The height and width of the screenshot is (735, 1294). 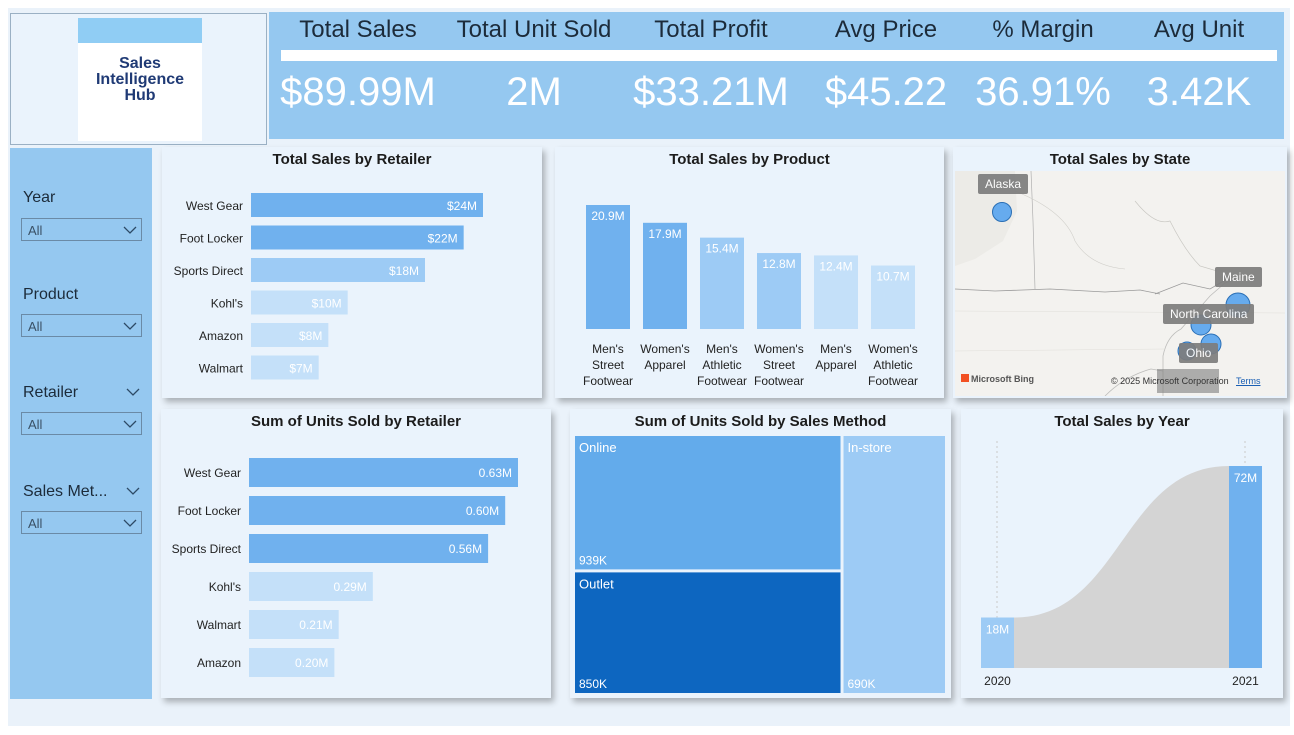 What do you see at coordinates (299, 302) in the screenshot?
I see `sales-bar-kohl-s` at bounding box center [299, 302].